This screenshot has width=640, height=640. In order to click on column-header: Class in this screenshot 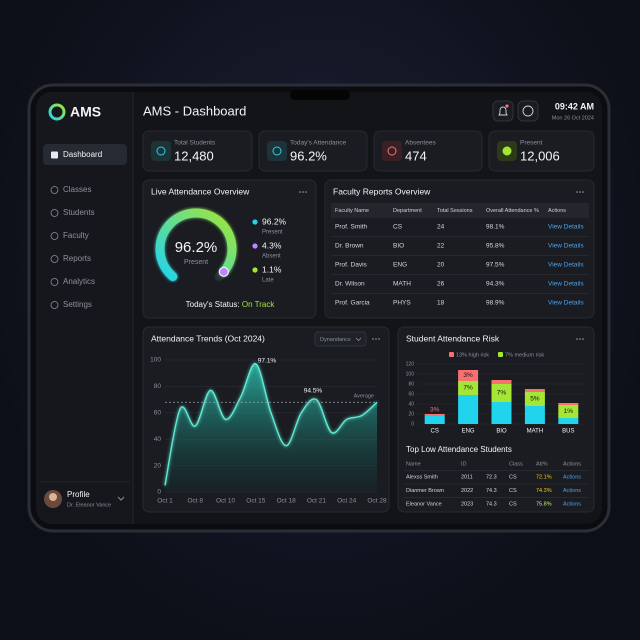, I will do `click(516, 464)`.